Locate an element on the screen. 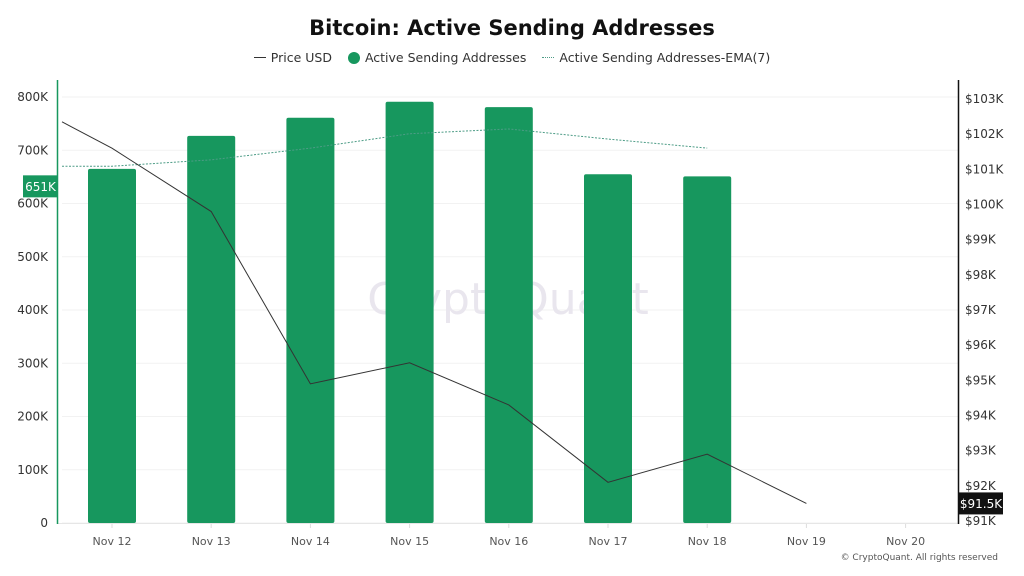 The height and width of the screenshot is (576, 1024). right-axis-tick-label: $100K is located at coordinates (985, 205).